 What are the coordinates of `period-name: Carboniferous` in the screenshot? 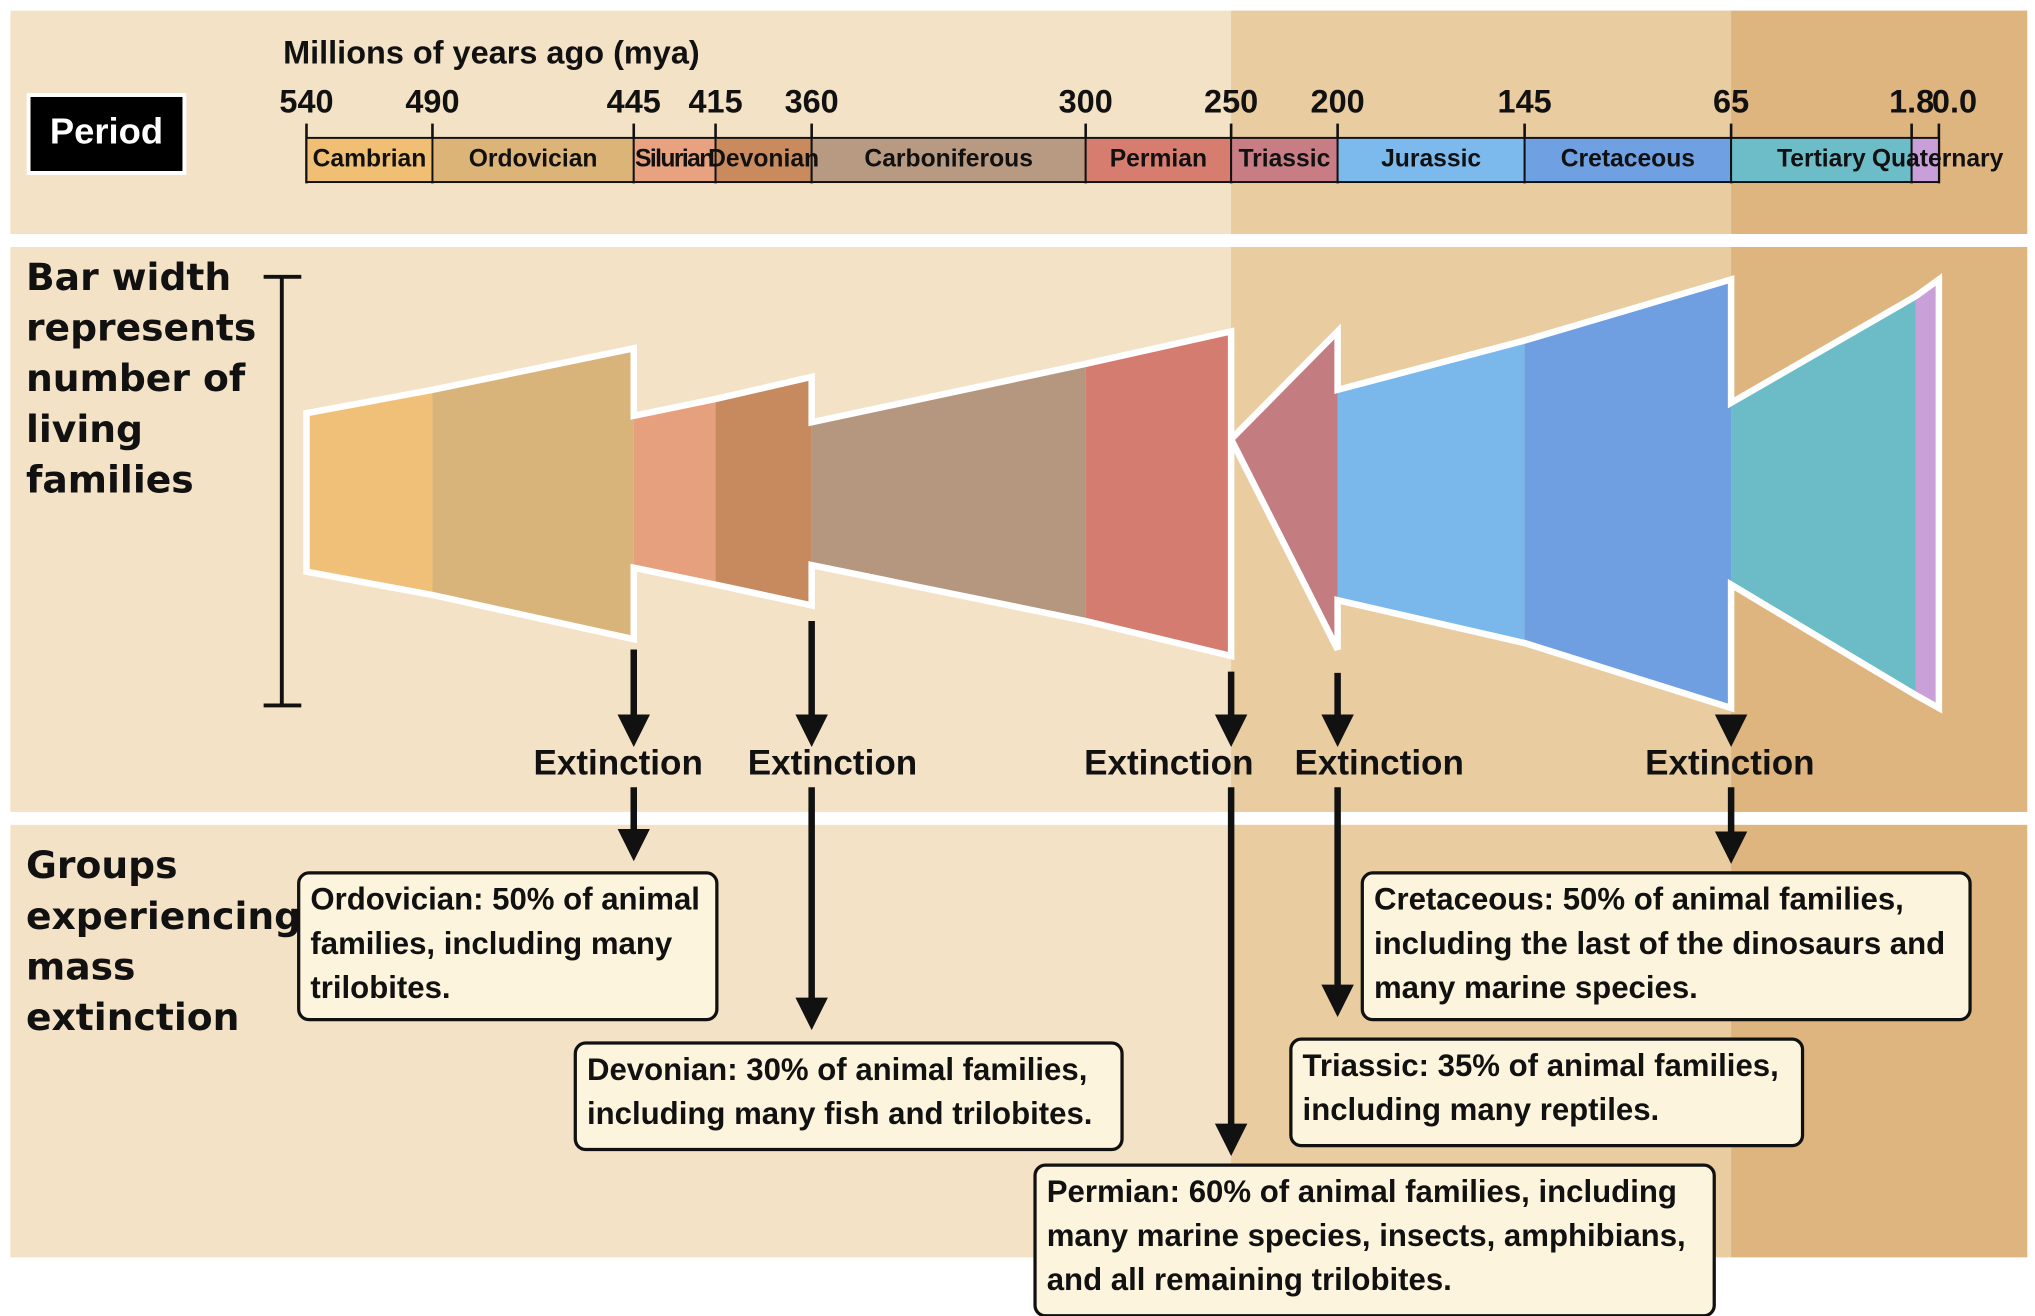 It's located at (948, 158).